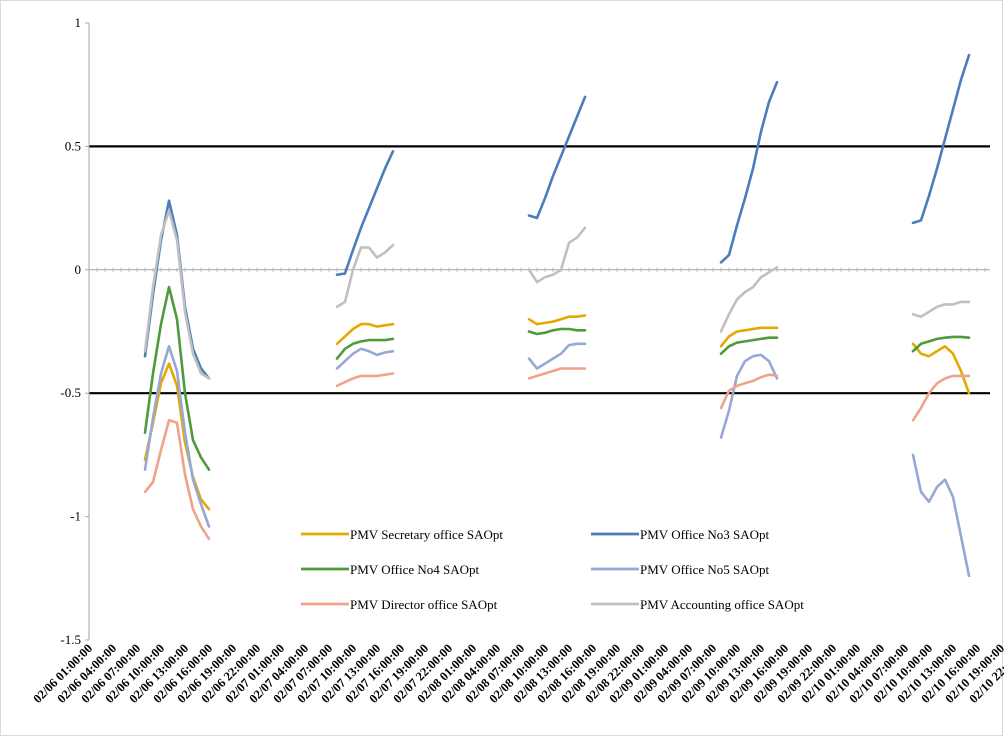  I want to click on legend-label: PMV Secretary office SAOpt, so click(426, 534).